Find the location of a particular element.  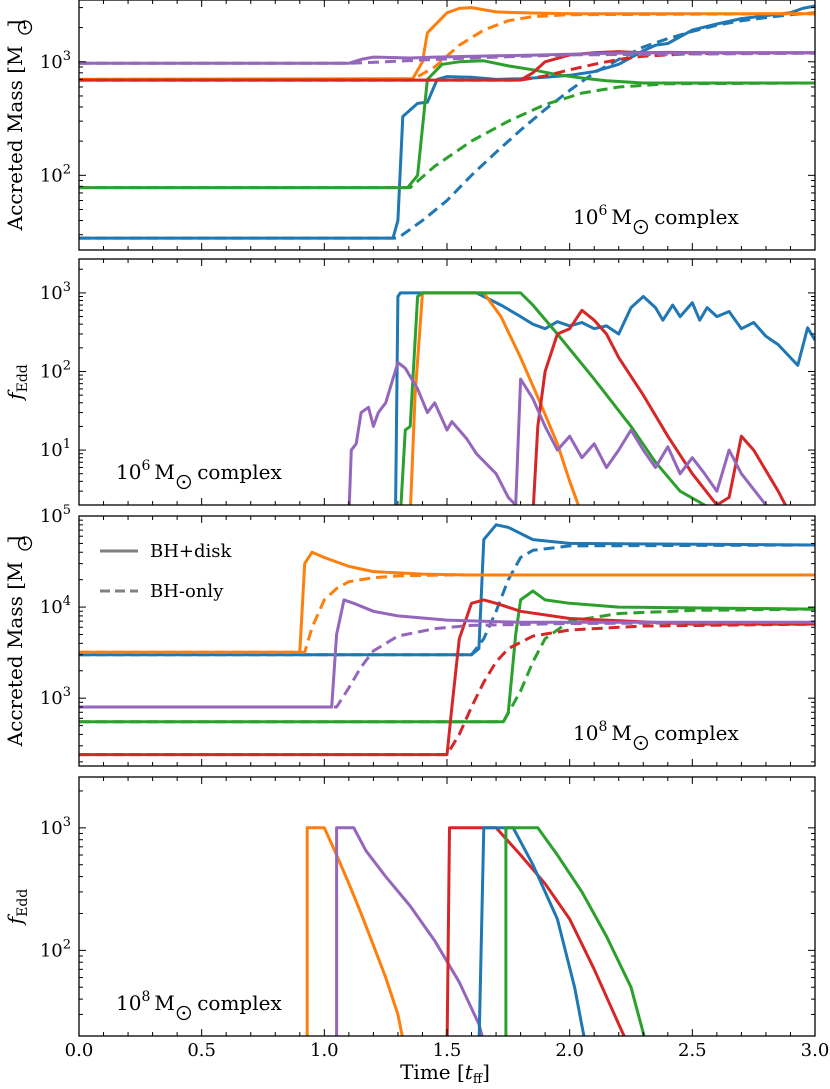

panel-4-series is located at coordinates (475, 931).